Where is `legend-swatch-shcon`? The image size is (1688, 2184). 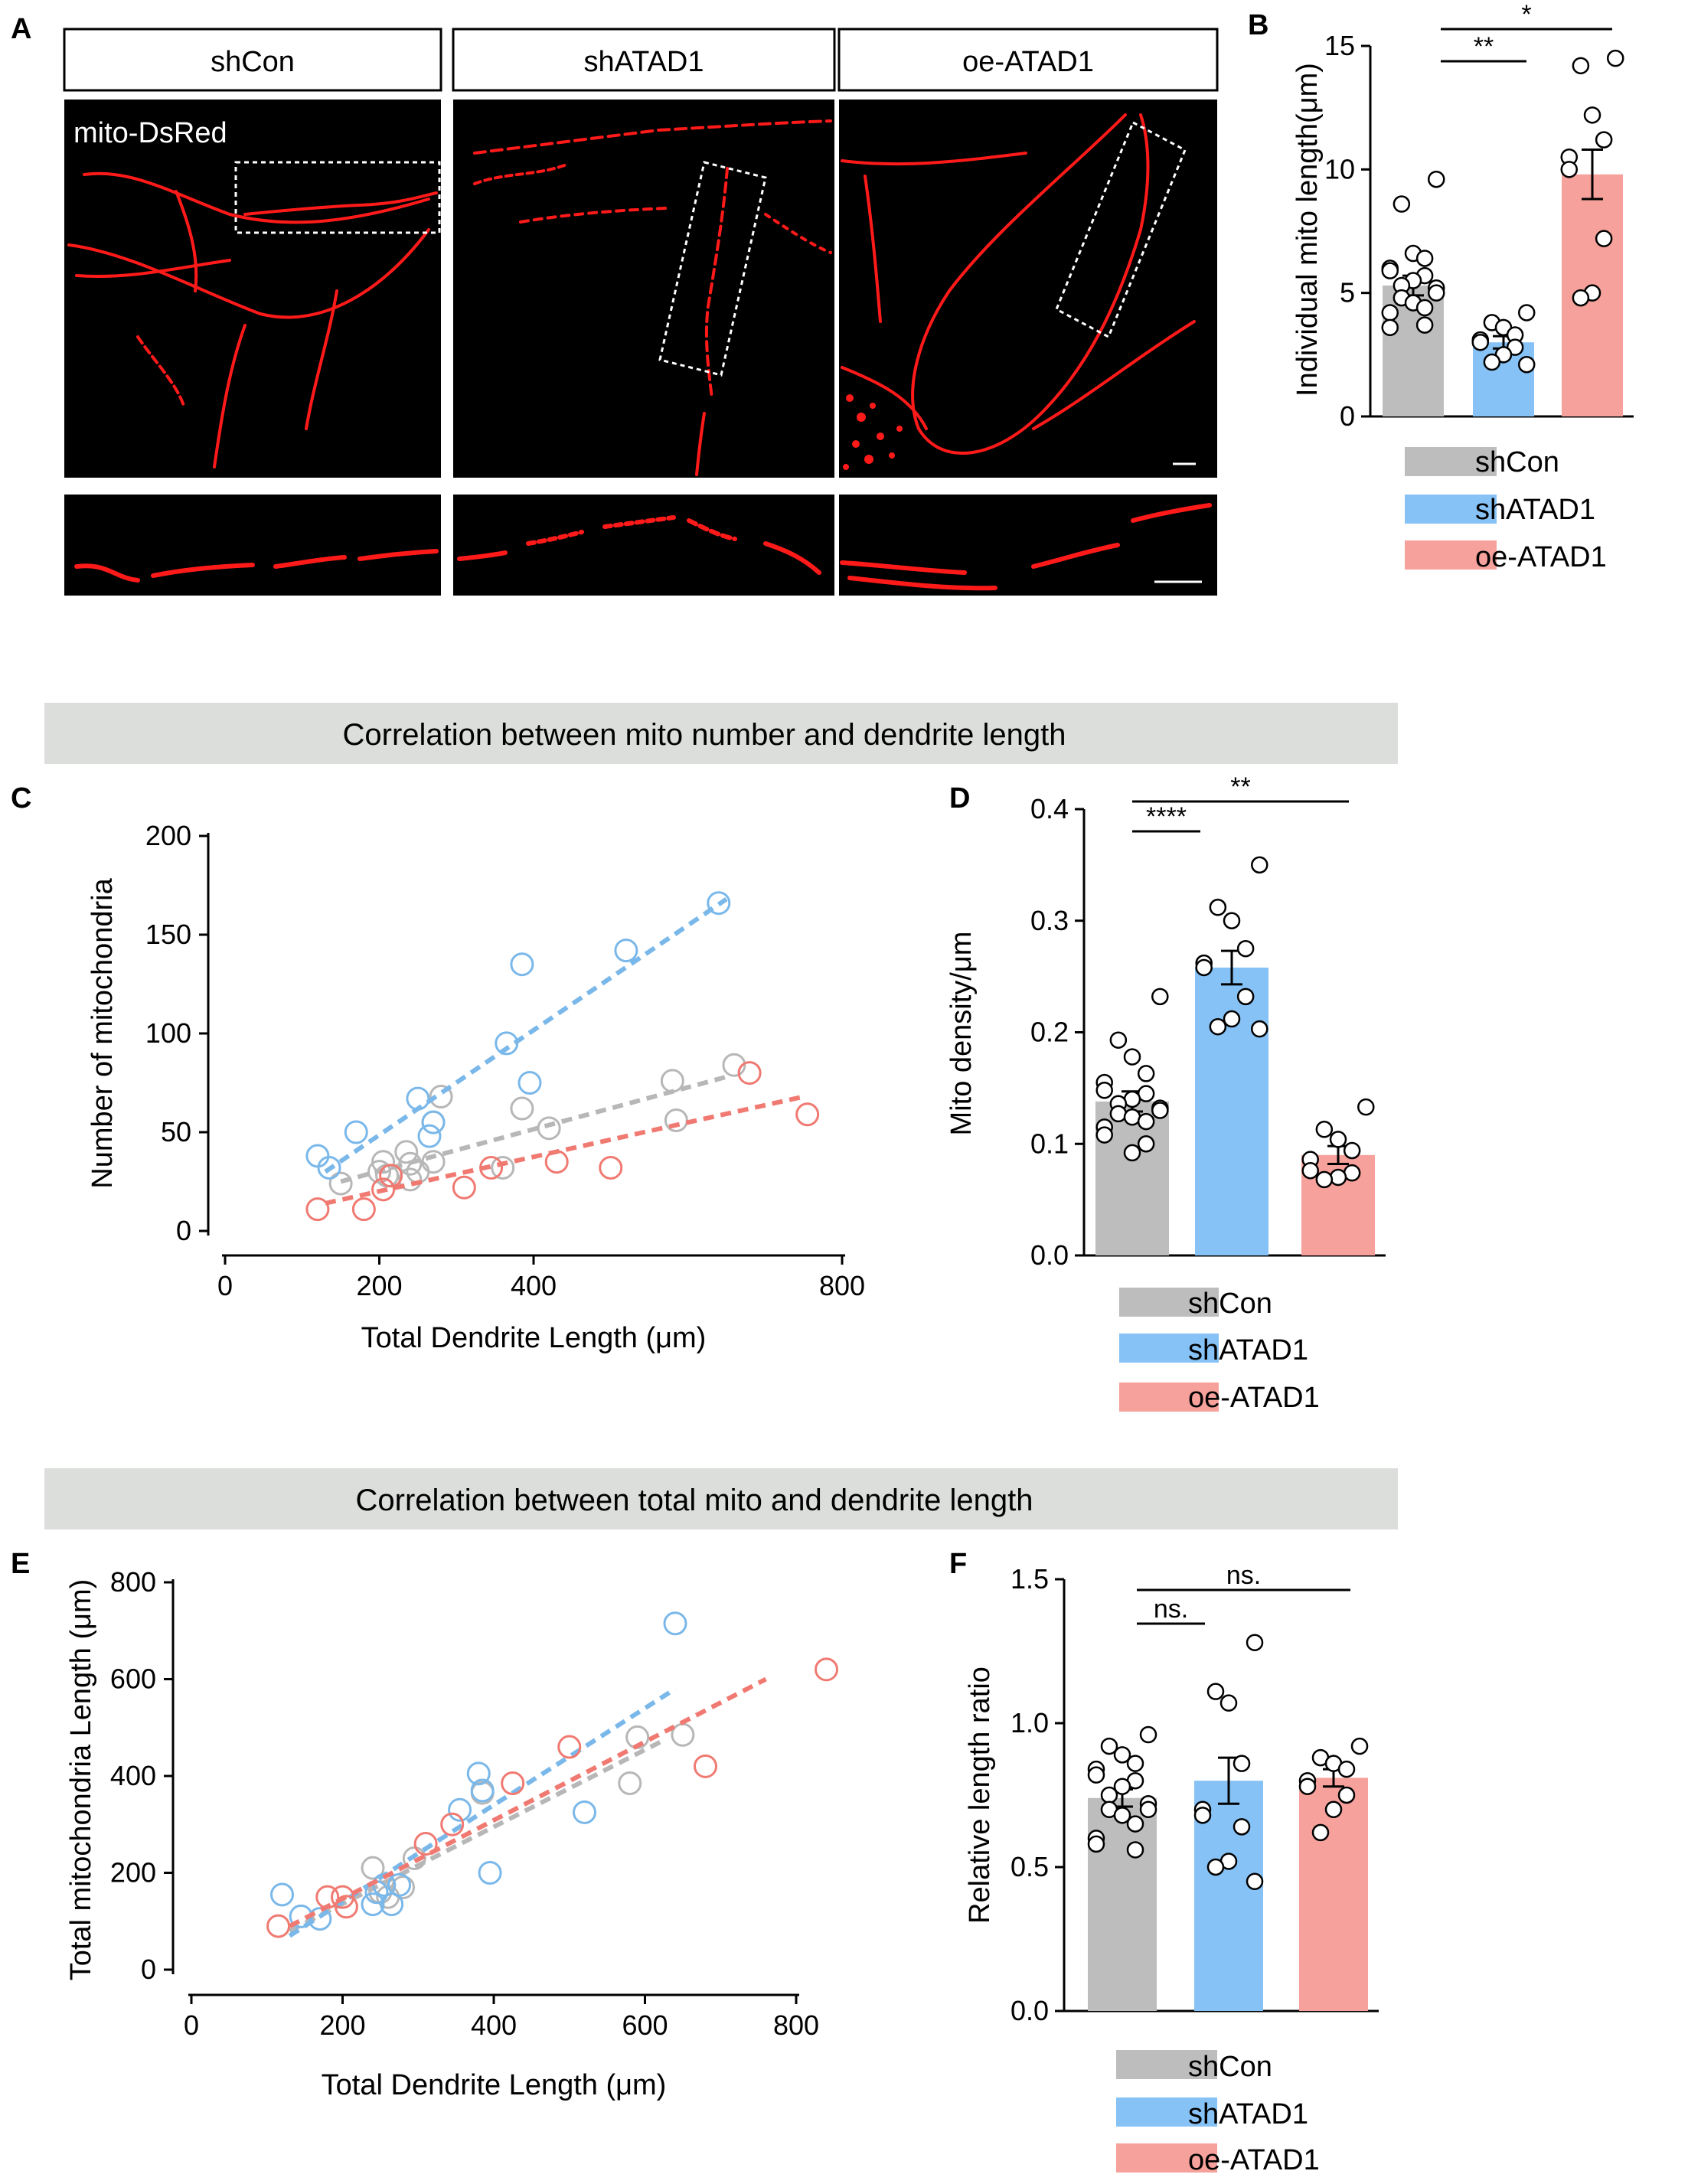 legend-swatch-shcon is located at coordinates (1451, 461).